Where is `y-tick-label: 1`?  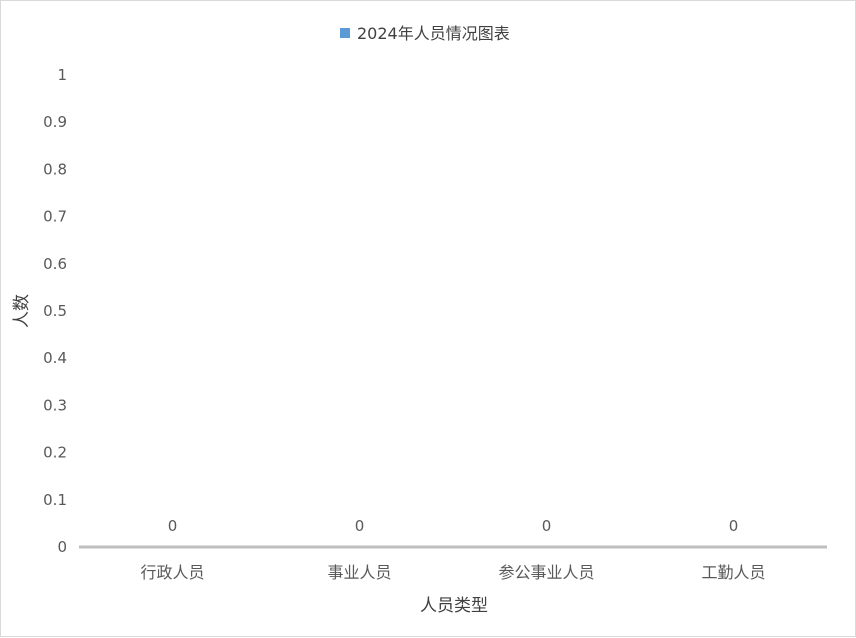 y-tick-label: 1 is located at coordinates (62, 75).